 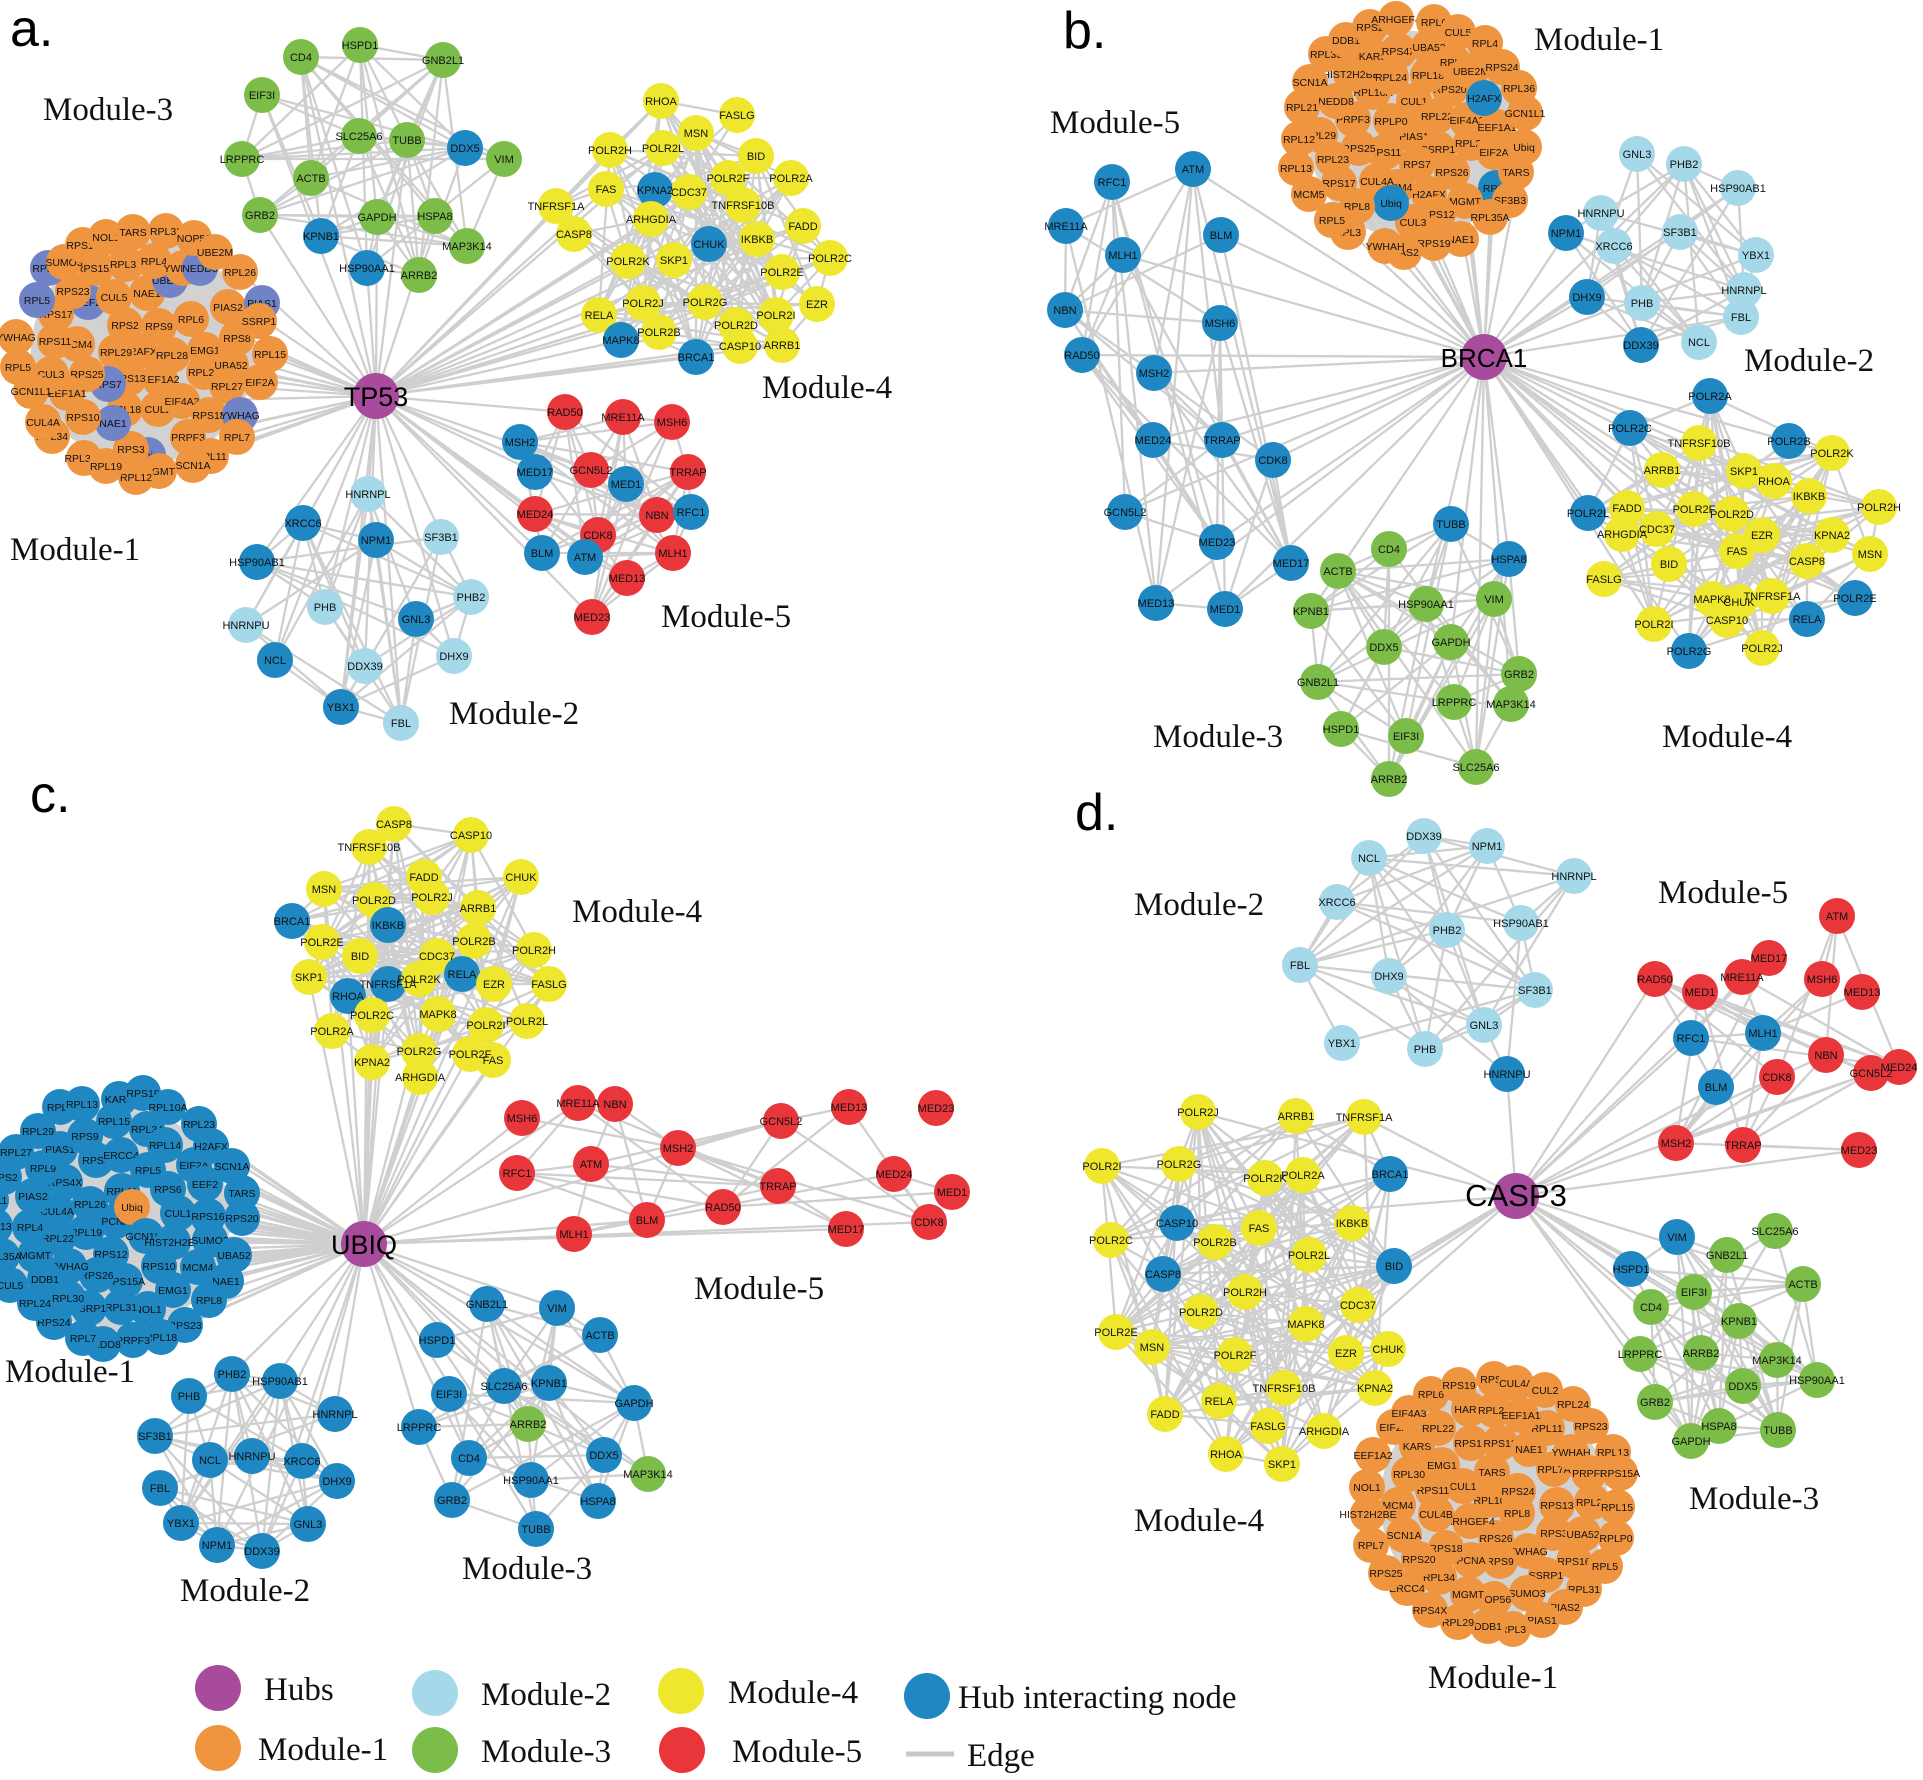 I want to click on svg-text: CHUK, so click(x=1388, y=1350).